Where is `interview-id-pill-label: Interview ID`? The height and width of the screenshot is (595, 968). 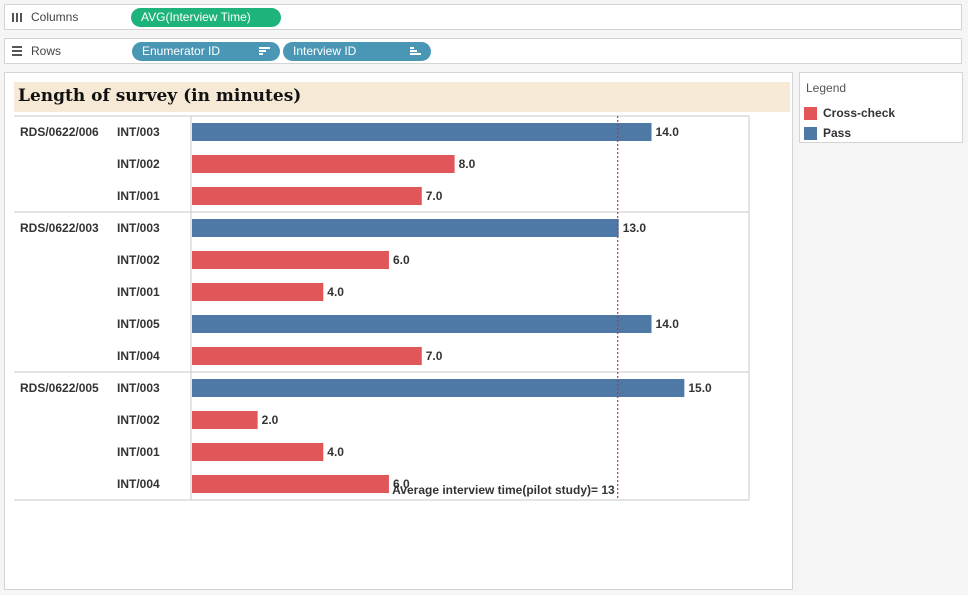 interview-id-pill-label: Interview ID is located at coordinates (325, 51).